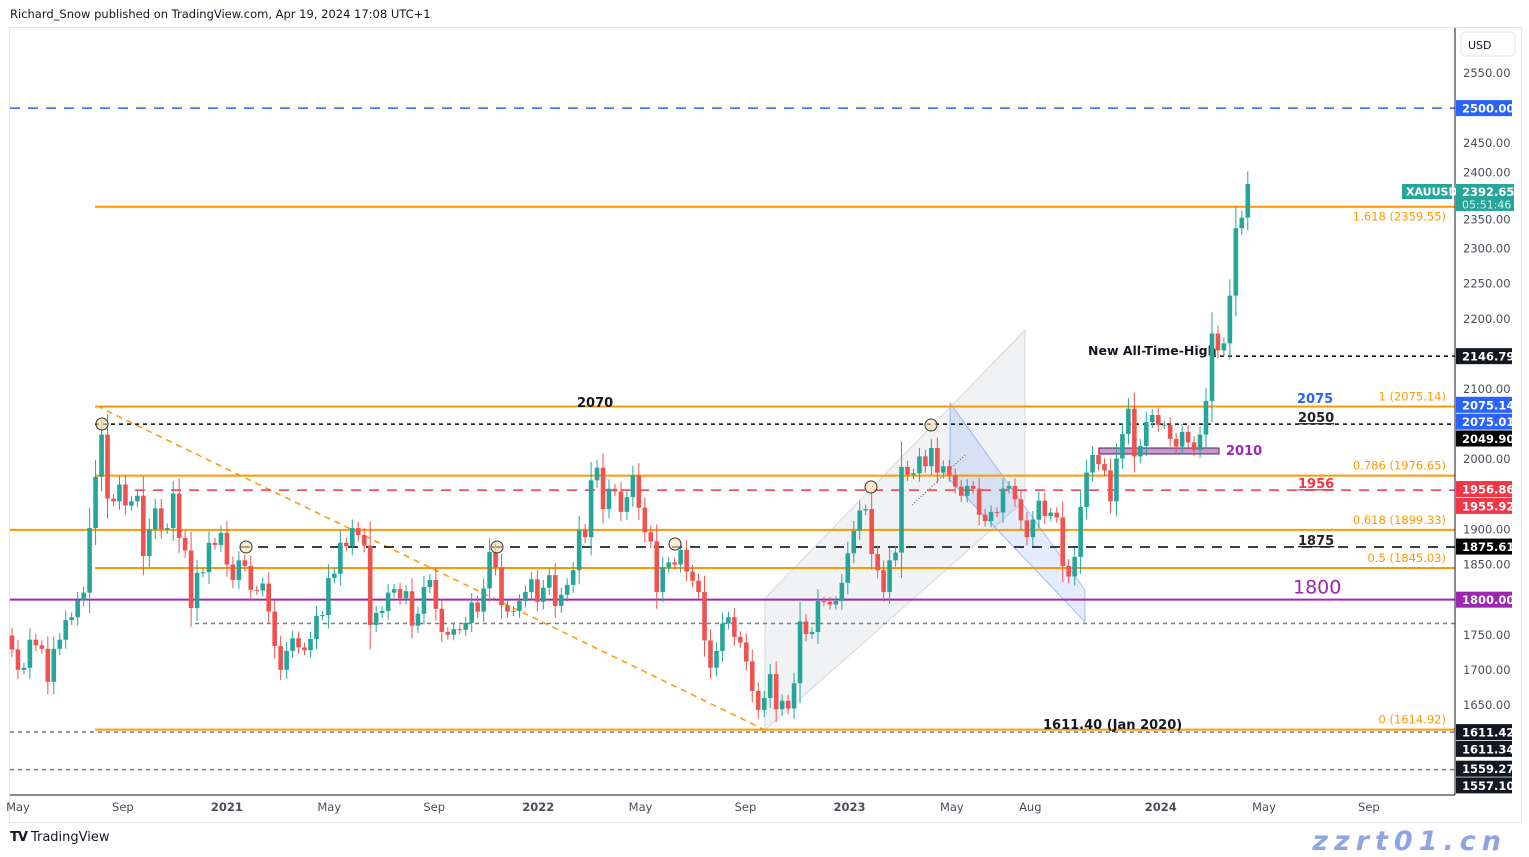  What do you see at coordinates (1488, 405) in the screenshot?
I see `price-axis-badge-text: 2075.14` at bounding box center [1488, 405].